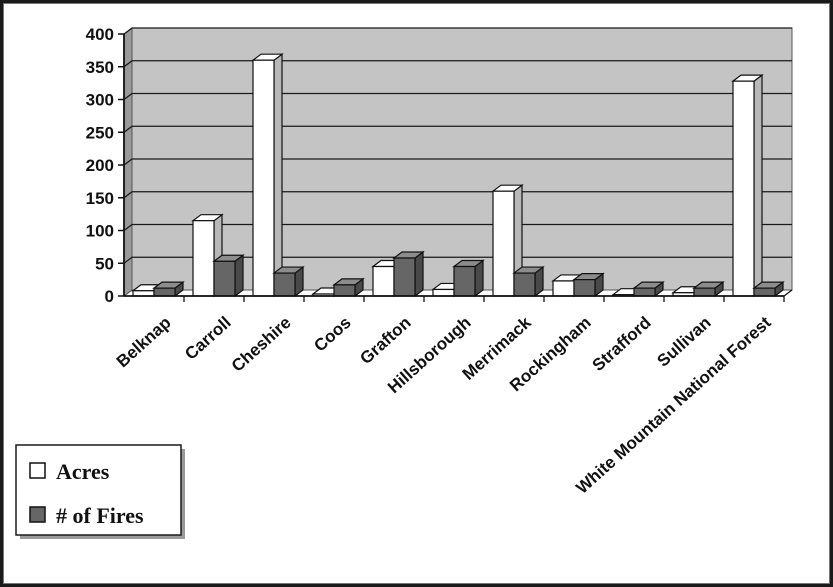  I want to click on y-tick-label: 250, so click(100, 132).